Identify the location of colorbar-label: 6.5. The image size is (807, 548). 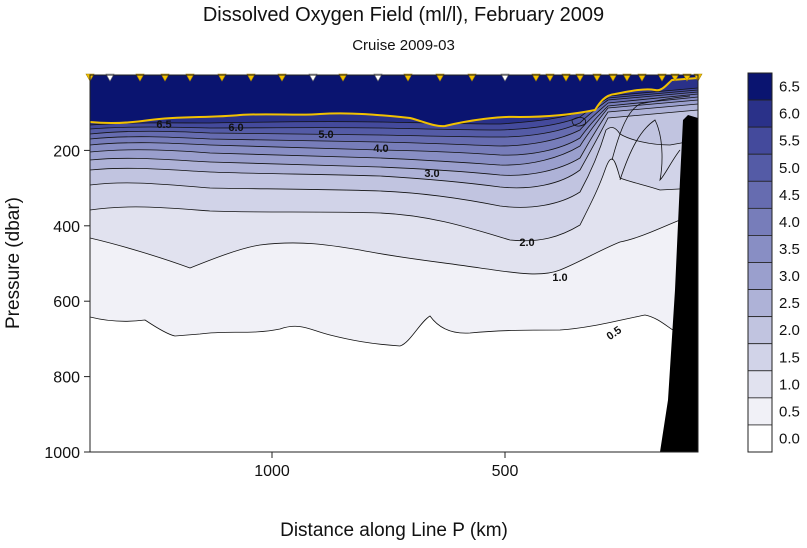
(789, 87).